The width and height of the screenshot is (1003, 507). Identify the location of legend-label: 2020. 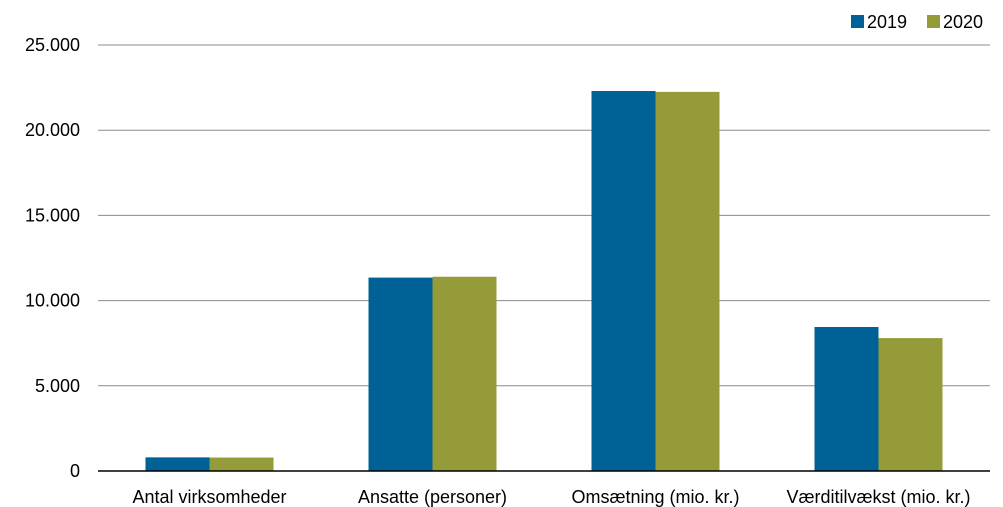
(963, 22).